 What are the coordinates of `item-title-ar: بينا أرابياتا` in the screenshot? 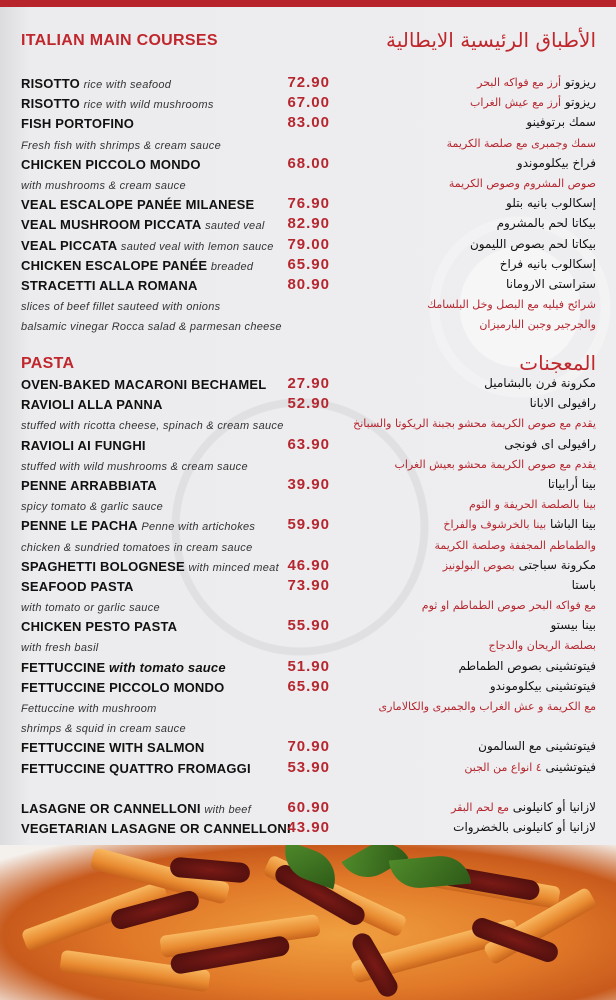 It's located at (571, 483).